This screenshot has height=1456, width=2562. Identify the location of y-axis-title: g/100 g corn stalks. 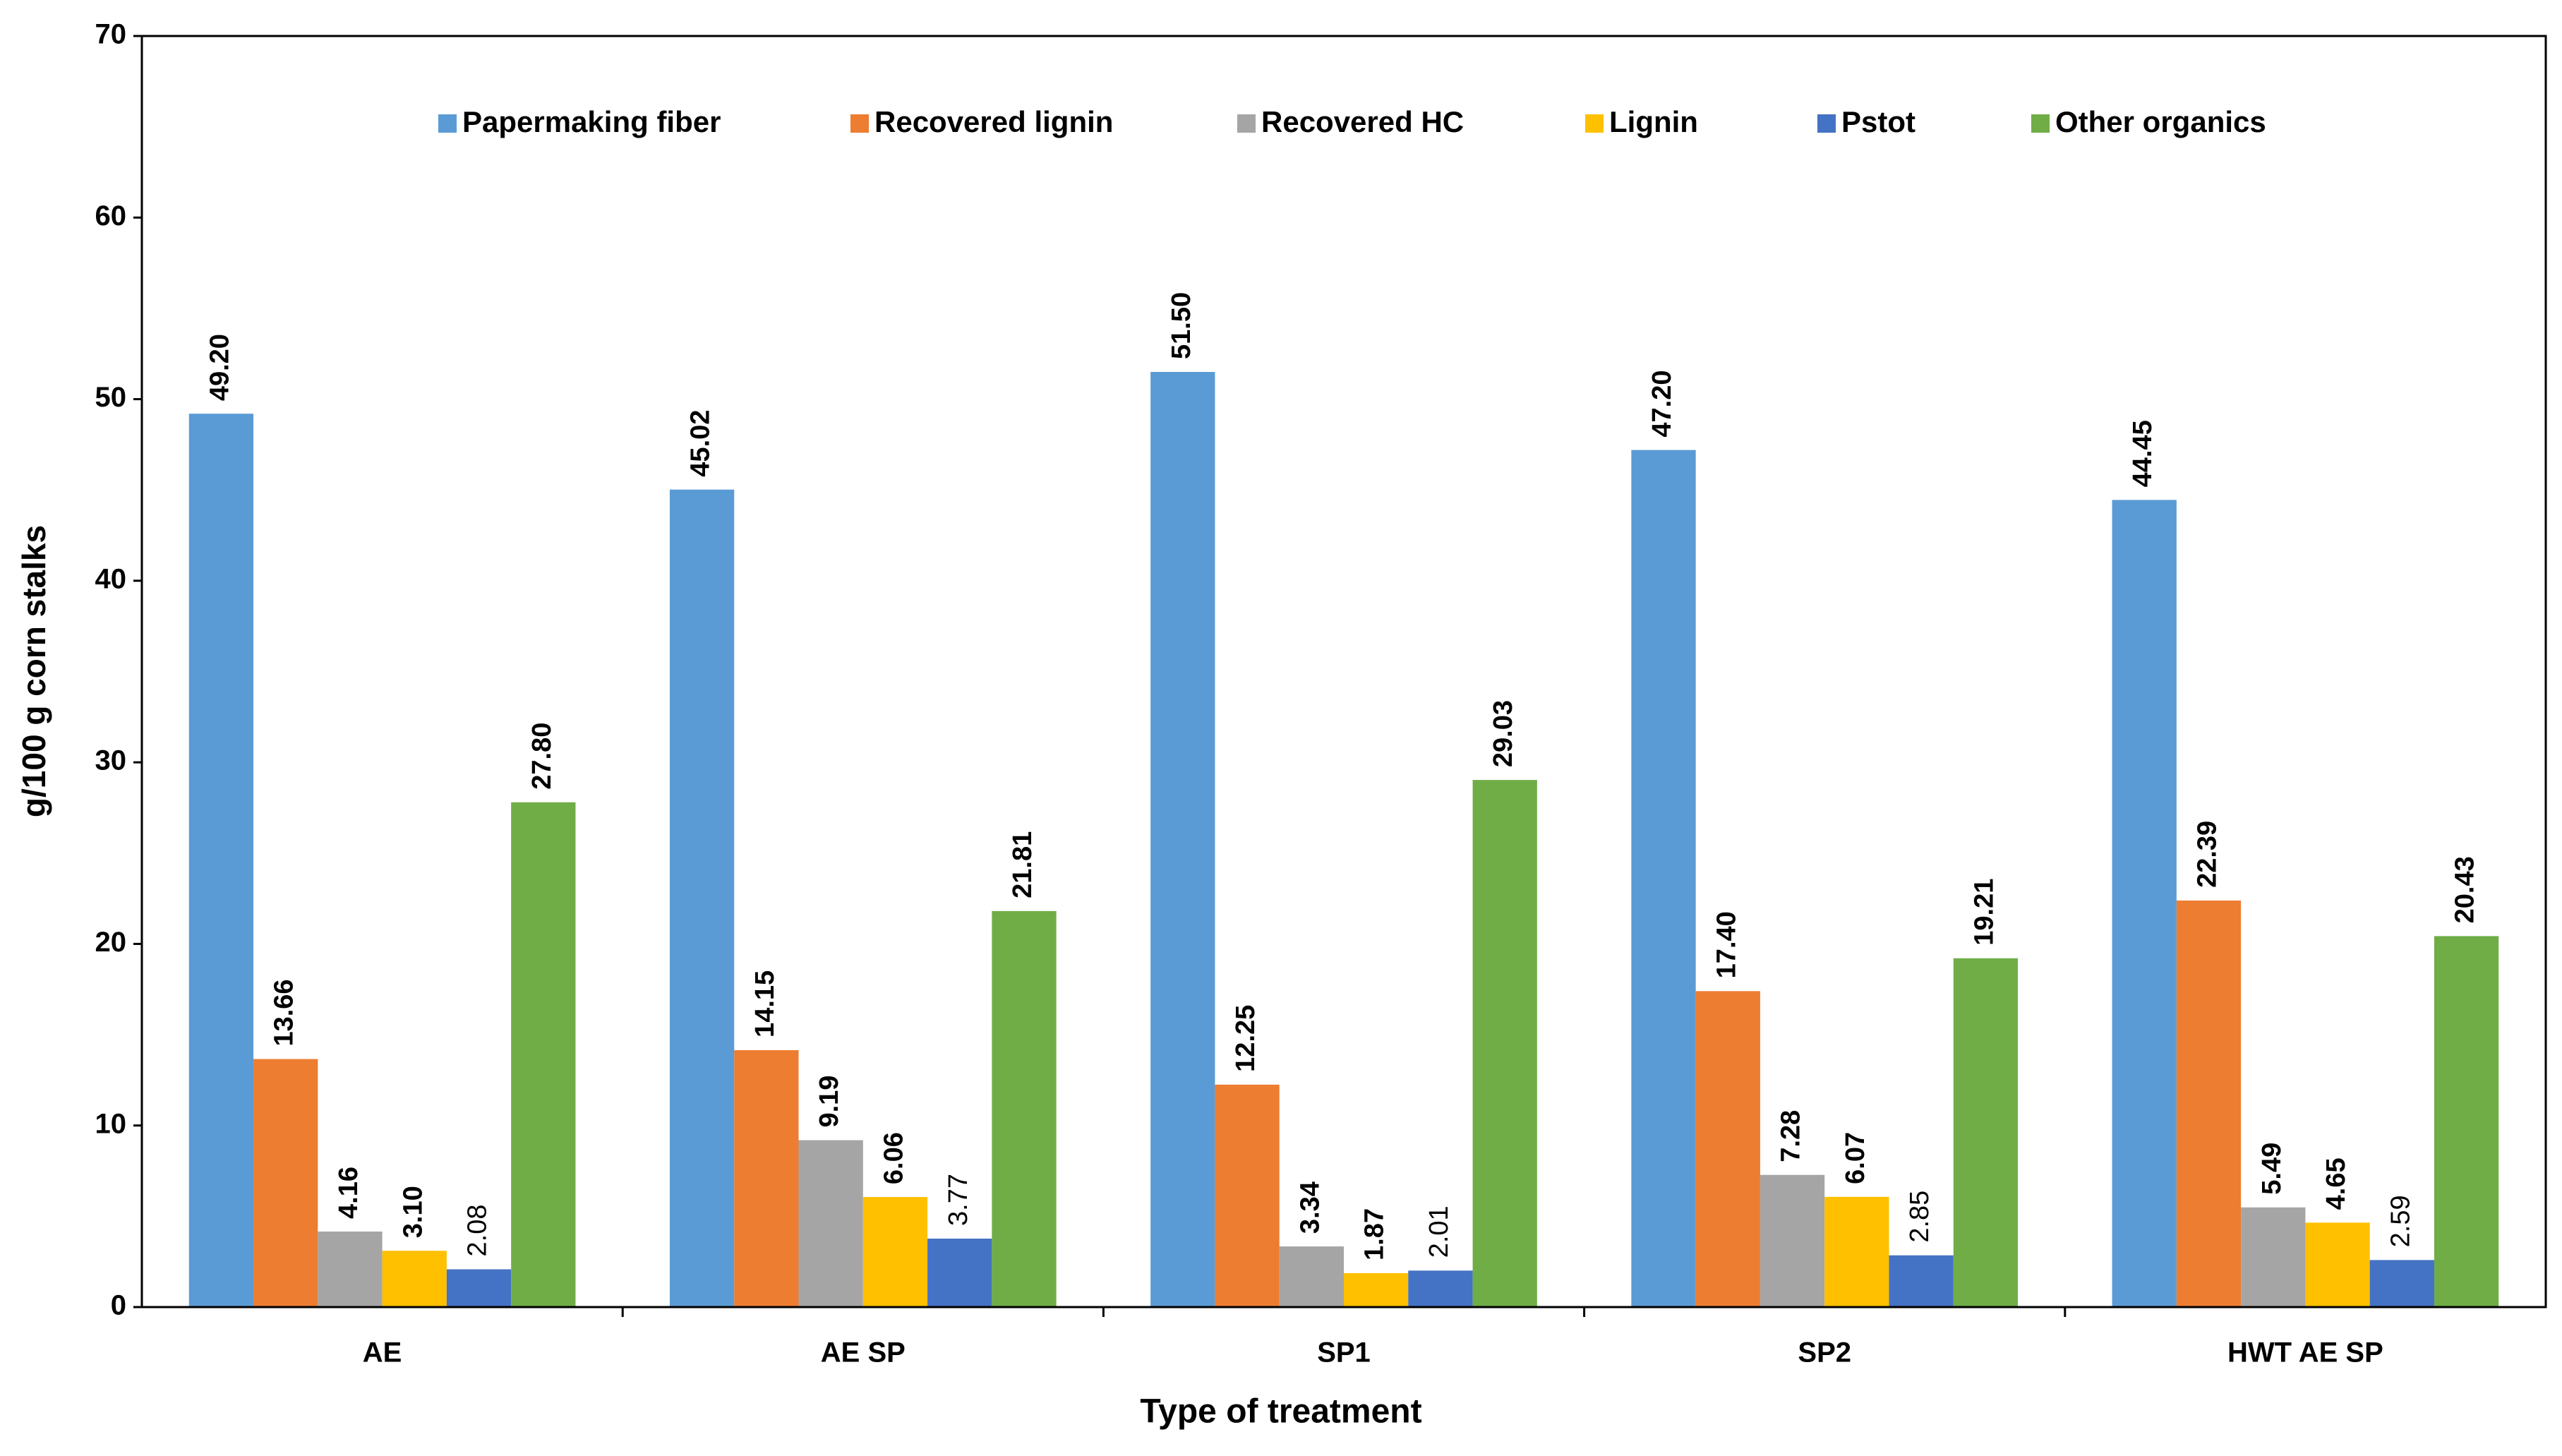
(34, 671).